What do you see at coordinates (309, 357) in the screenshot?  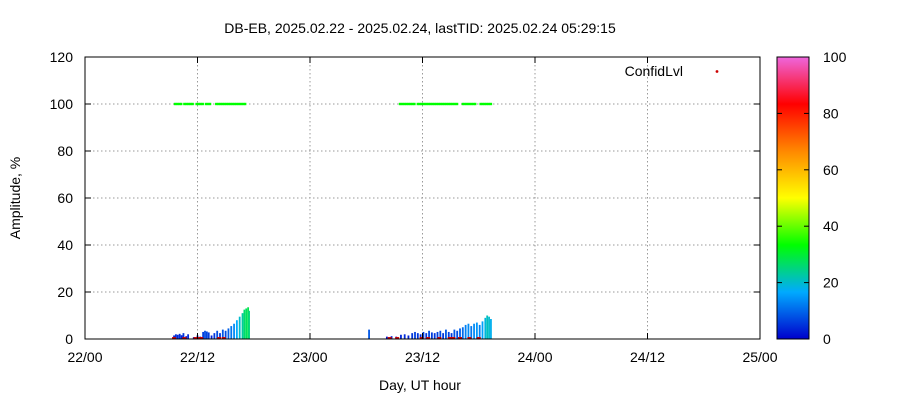 I see `x-tick-label: 23/00` at bounding box center [309, 357].